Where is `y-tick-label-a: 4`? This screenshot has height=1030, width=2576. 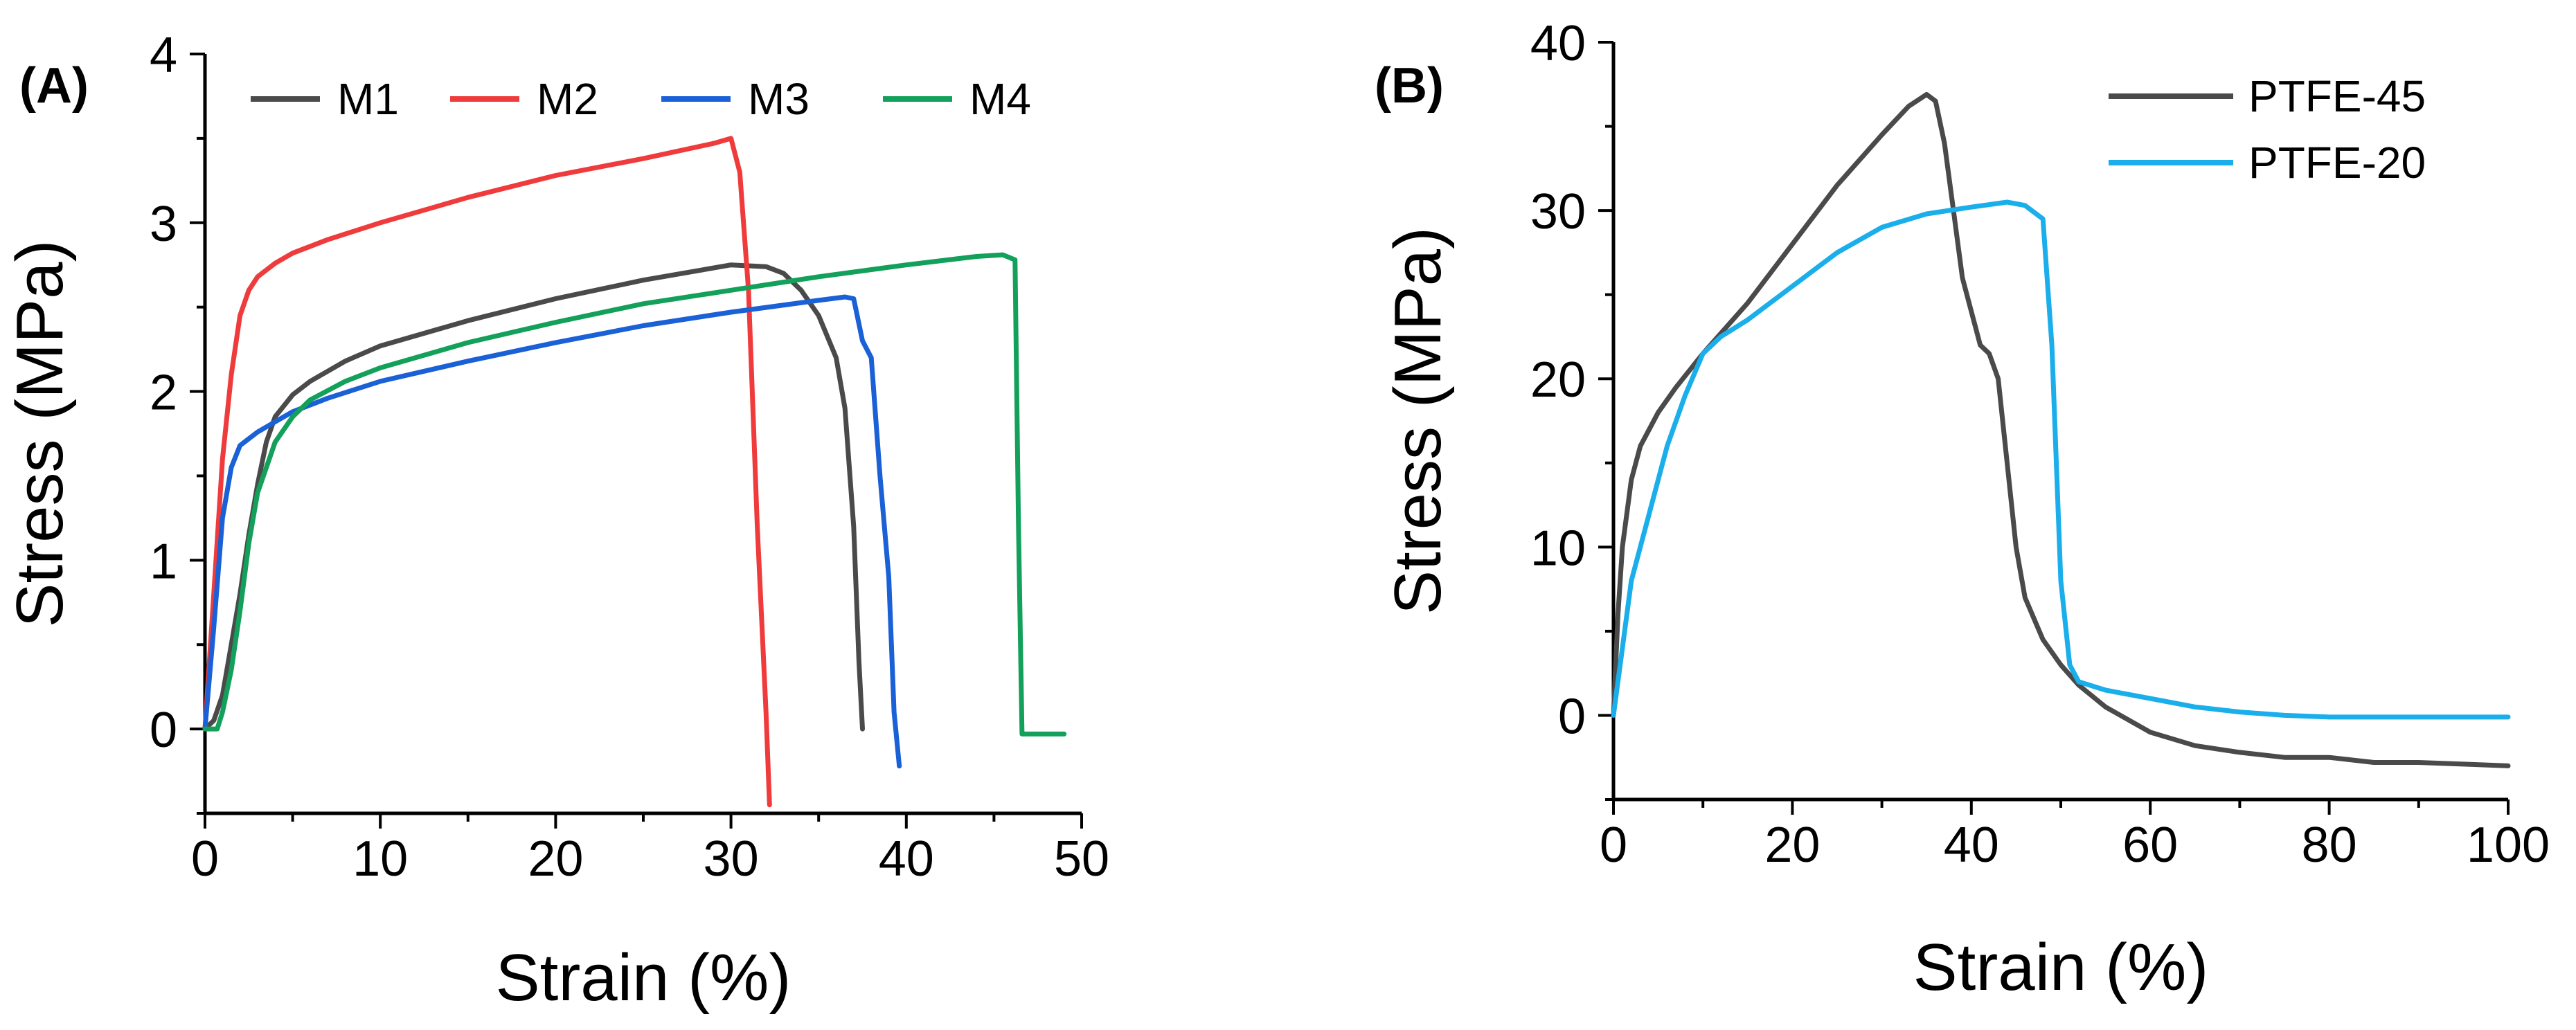
y-tick-label-a: 4 is located at coordinates (164, 55).